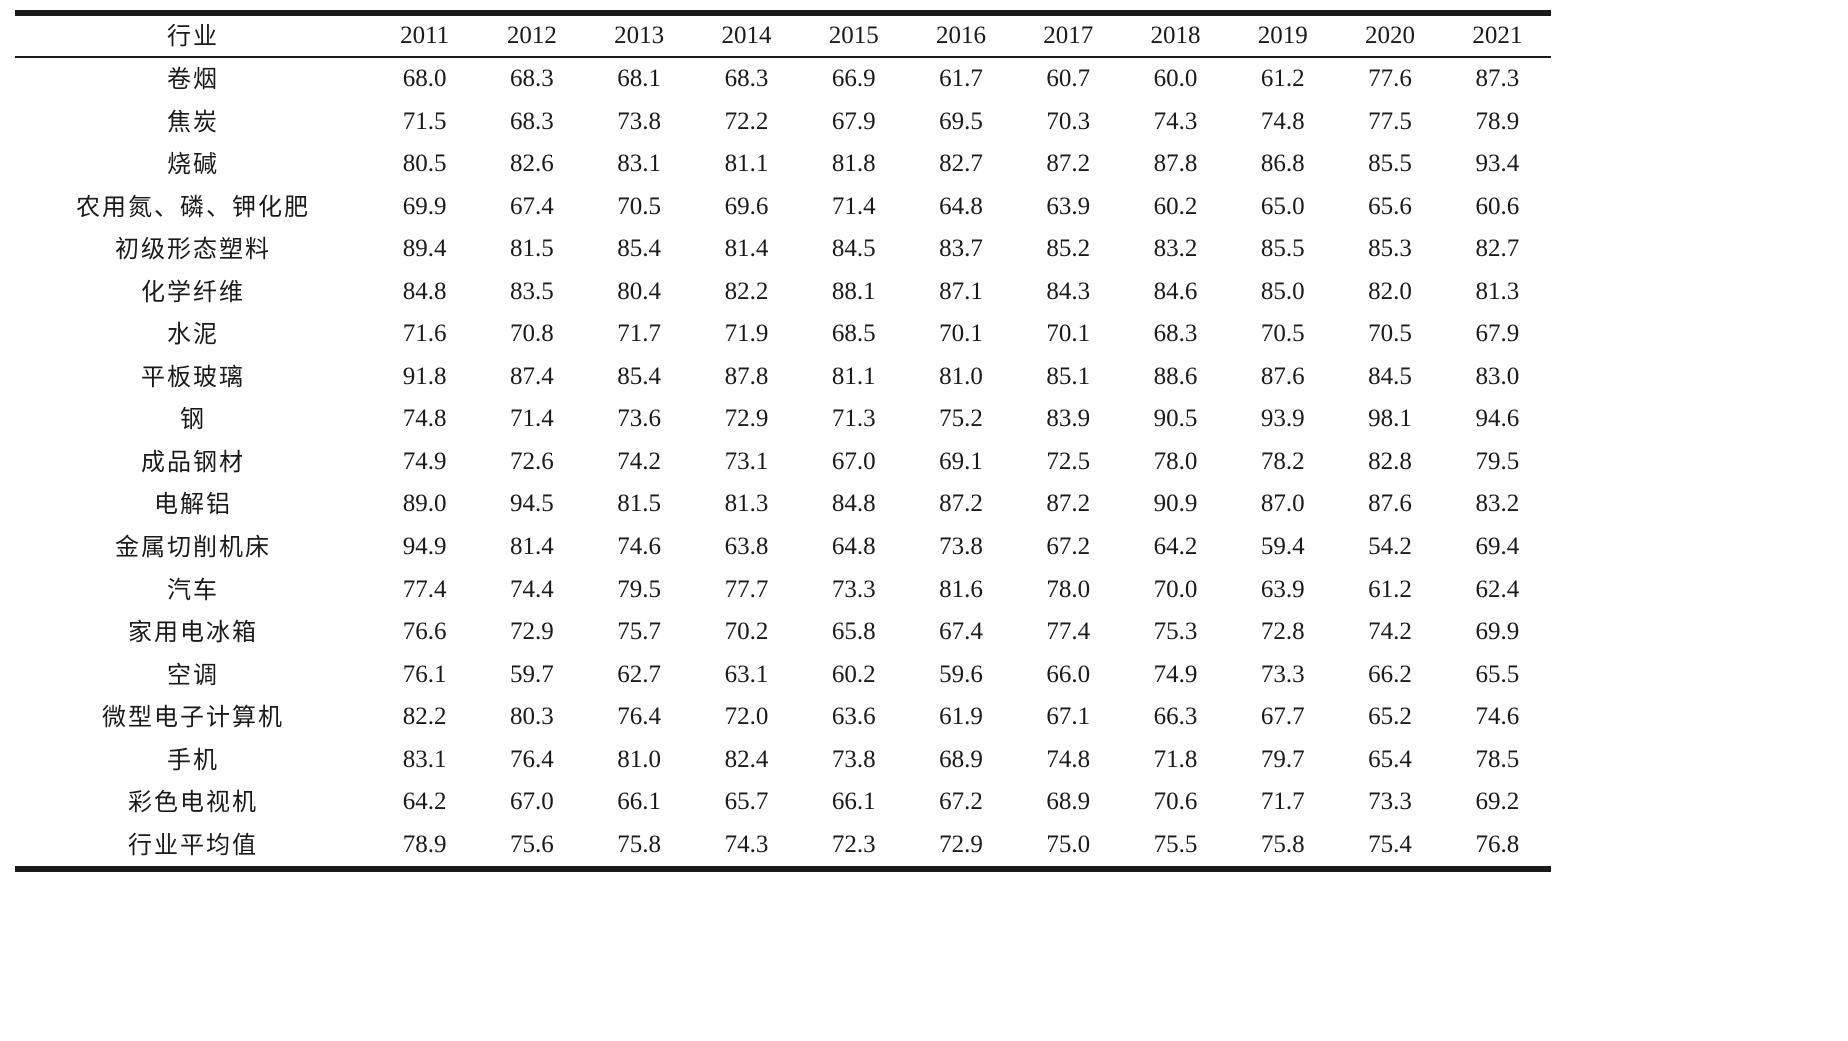 The height and width of the screenshot is (1041, 1848). Describe the element at coordinates (1390, 334) in the screenshot. I see `value-cell: 70.5` at that location.